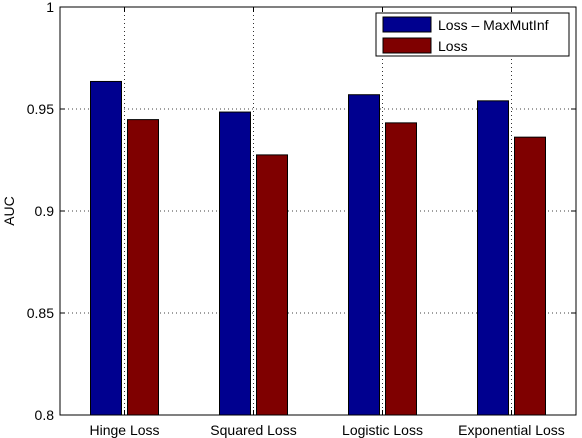 The image size is (582, 438). What do you see at coordinates (253, 430) in the screenshot?
I see `x-tick-label: Squared Loss` at bounding box center [253, 430].